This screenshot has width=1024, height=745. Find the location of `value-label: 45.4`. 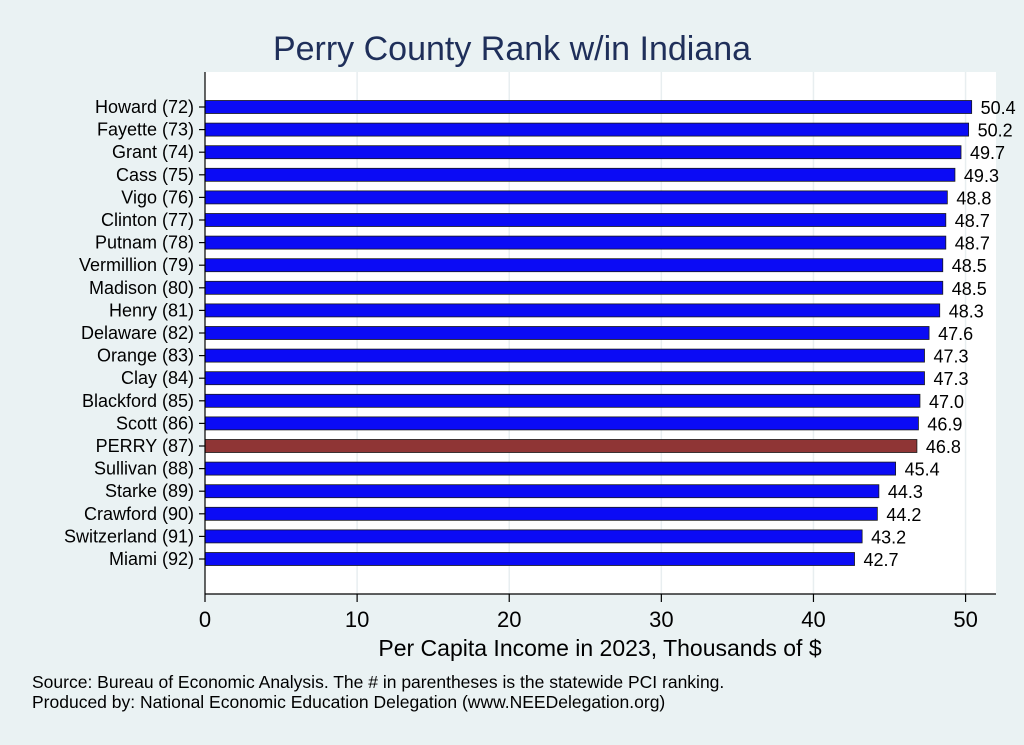

value-label: 45.4 is located at coordinates (922, 470).